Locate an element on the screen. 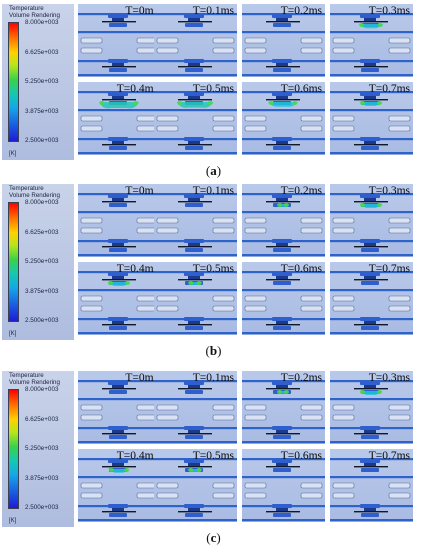  caption-letter: a is located at coordinates (213, 170).